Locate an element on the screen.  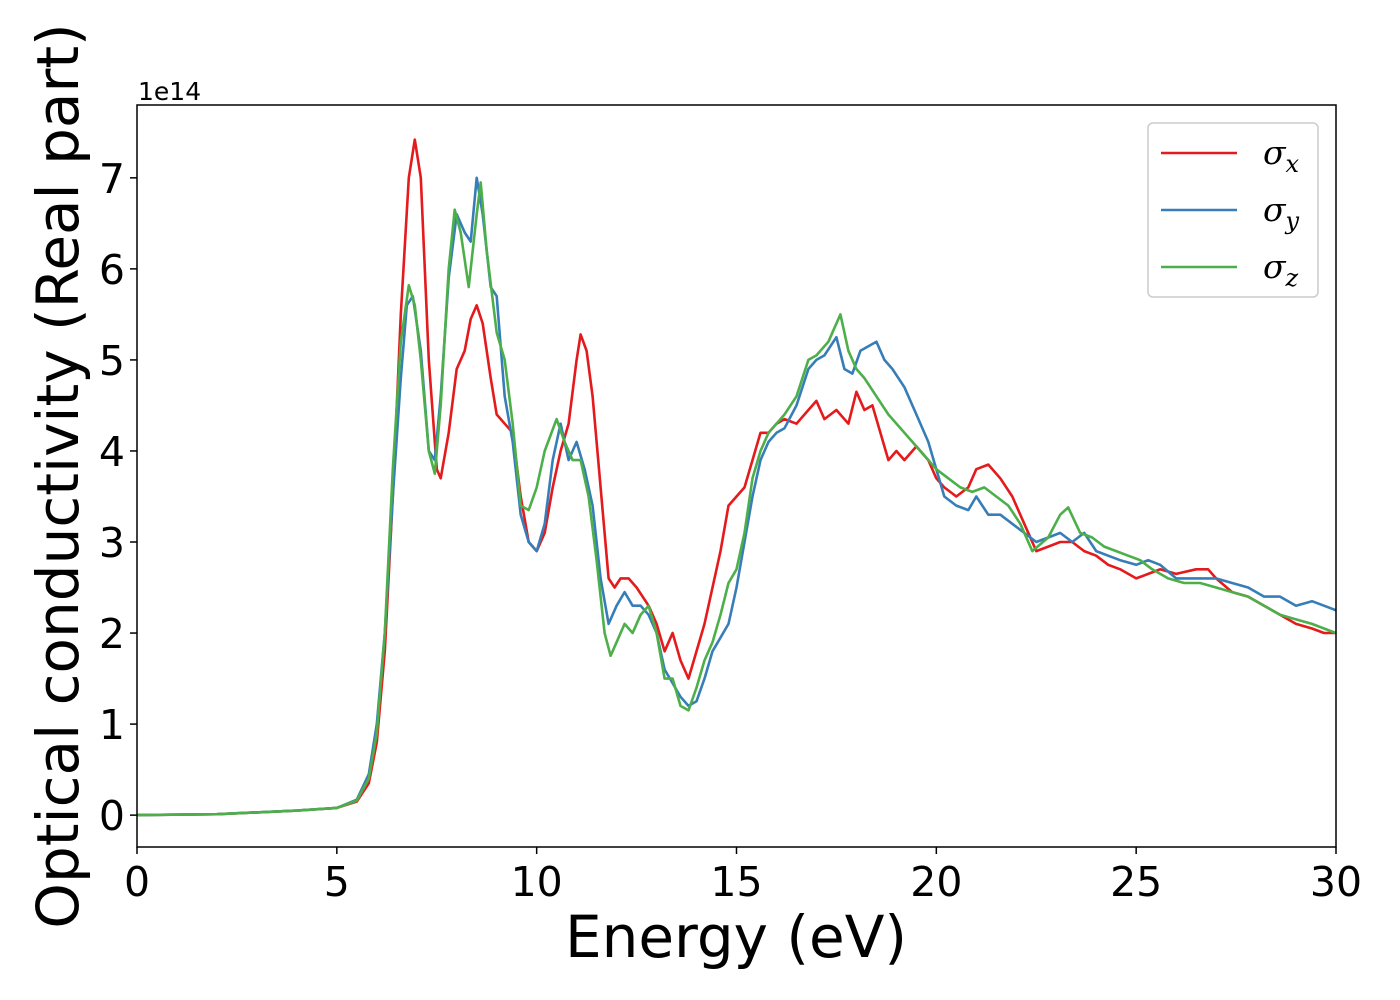
x-tick-label: 0 is located at coordinates (137, 882).